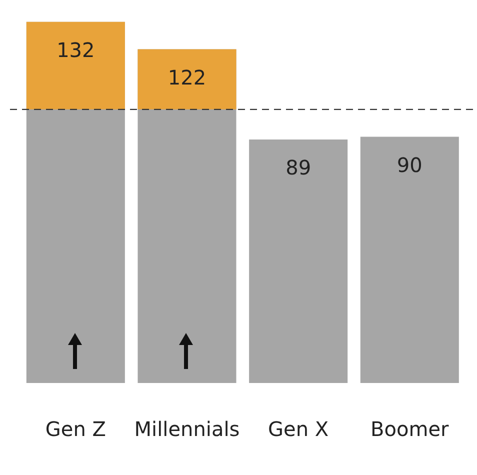 Image resolution: width=477 pixels, height=475 pixels. What do you see at coordinates (75, 429) in the screenshot?
I see `x-tick-label: Gen Z` at bounding box center [75, 429].